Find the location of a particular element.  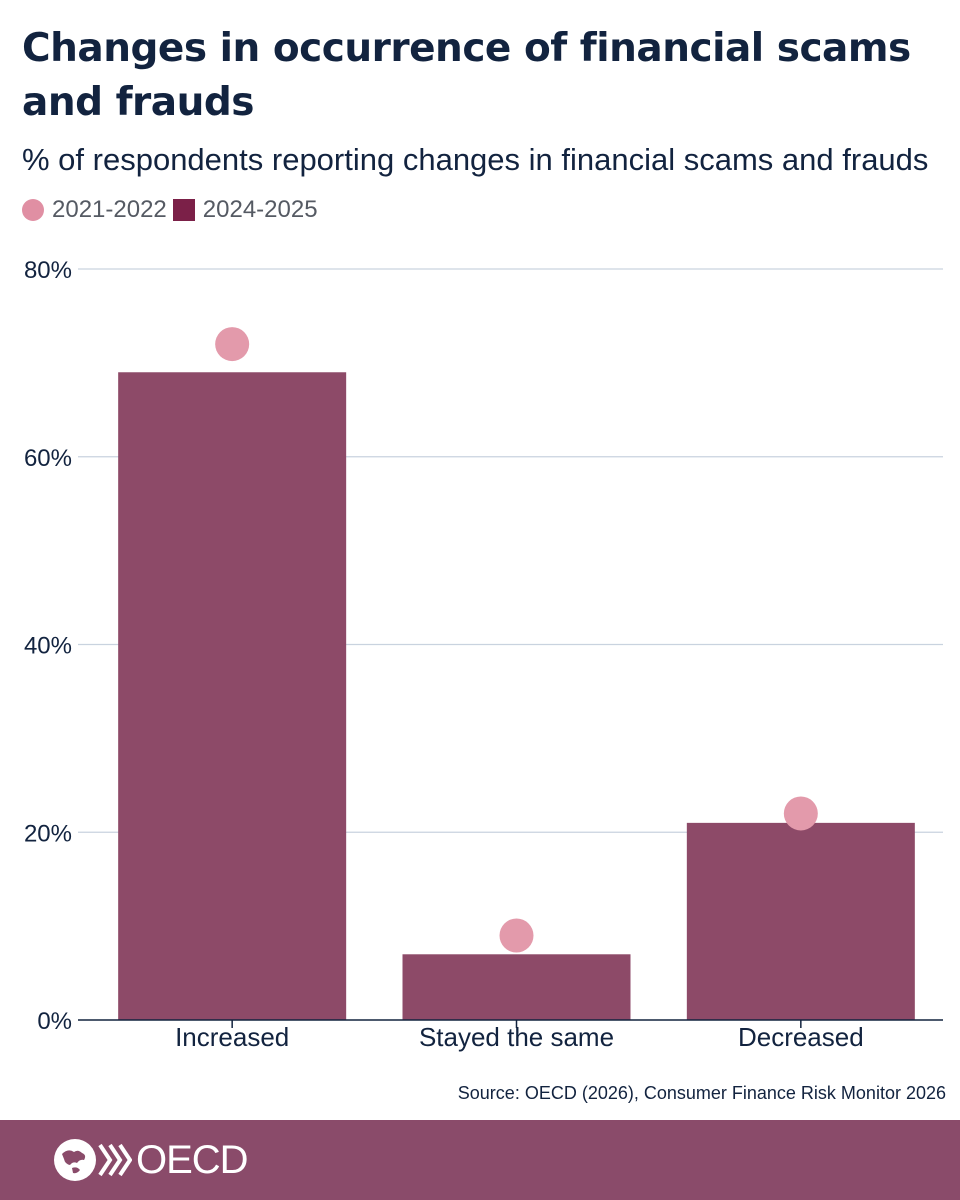

legend-item-2024-2025: 2024-2025 is located at coordinates (245, 210).